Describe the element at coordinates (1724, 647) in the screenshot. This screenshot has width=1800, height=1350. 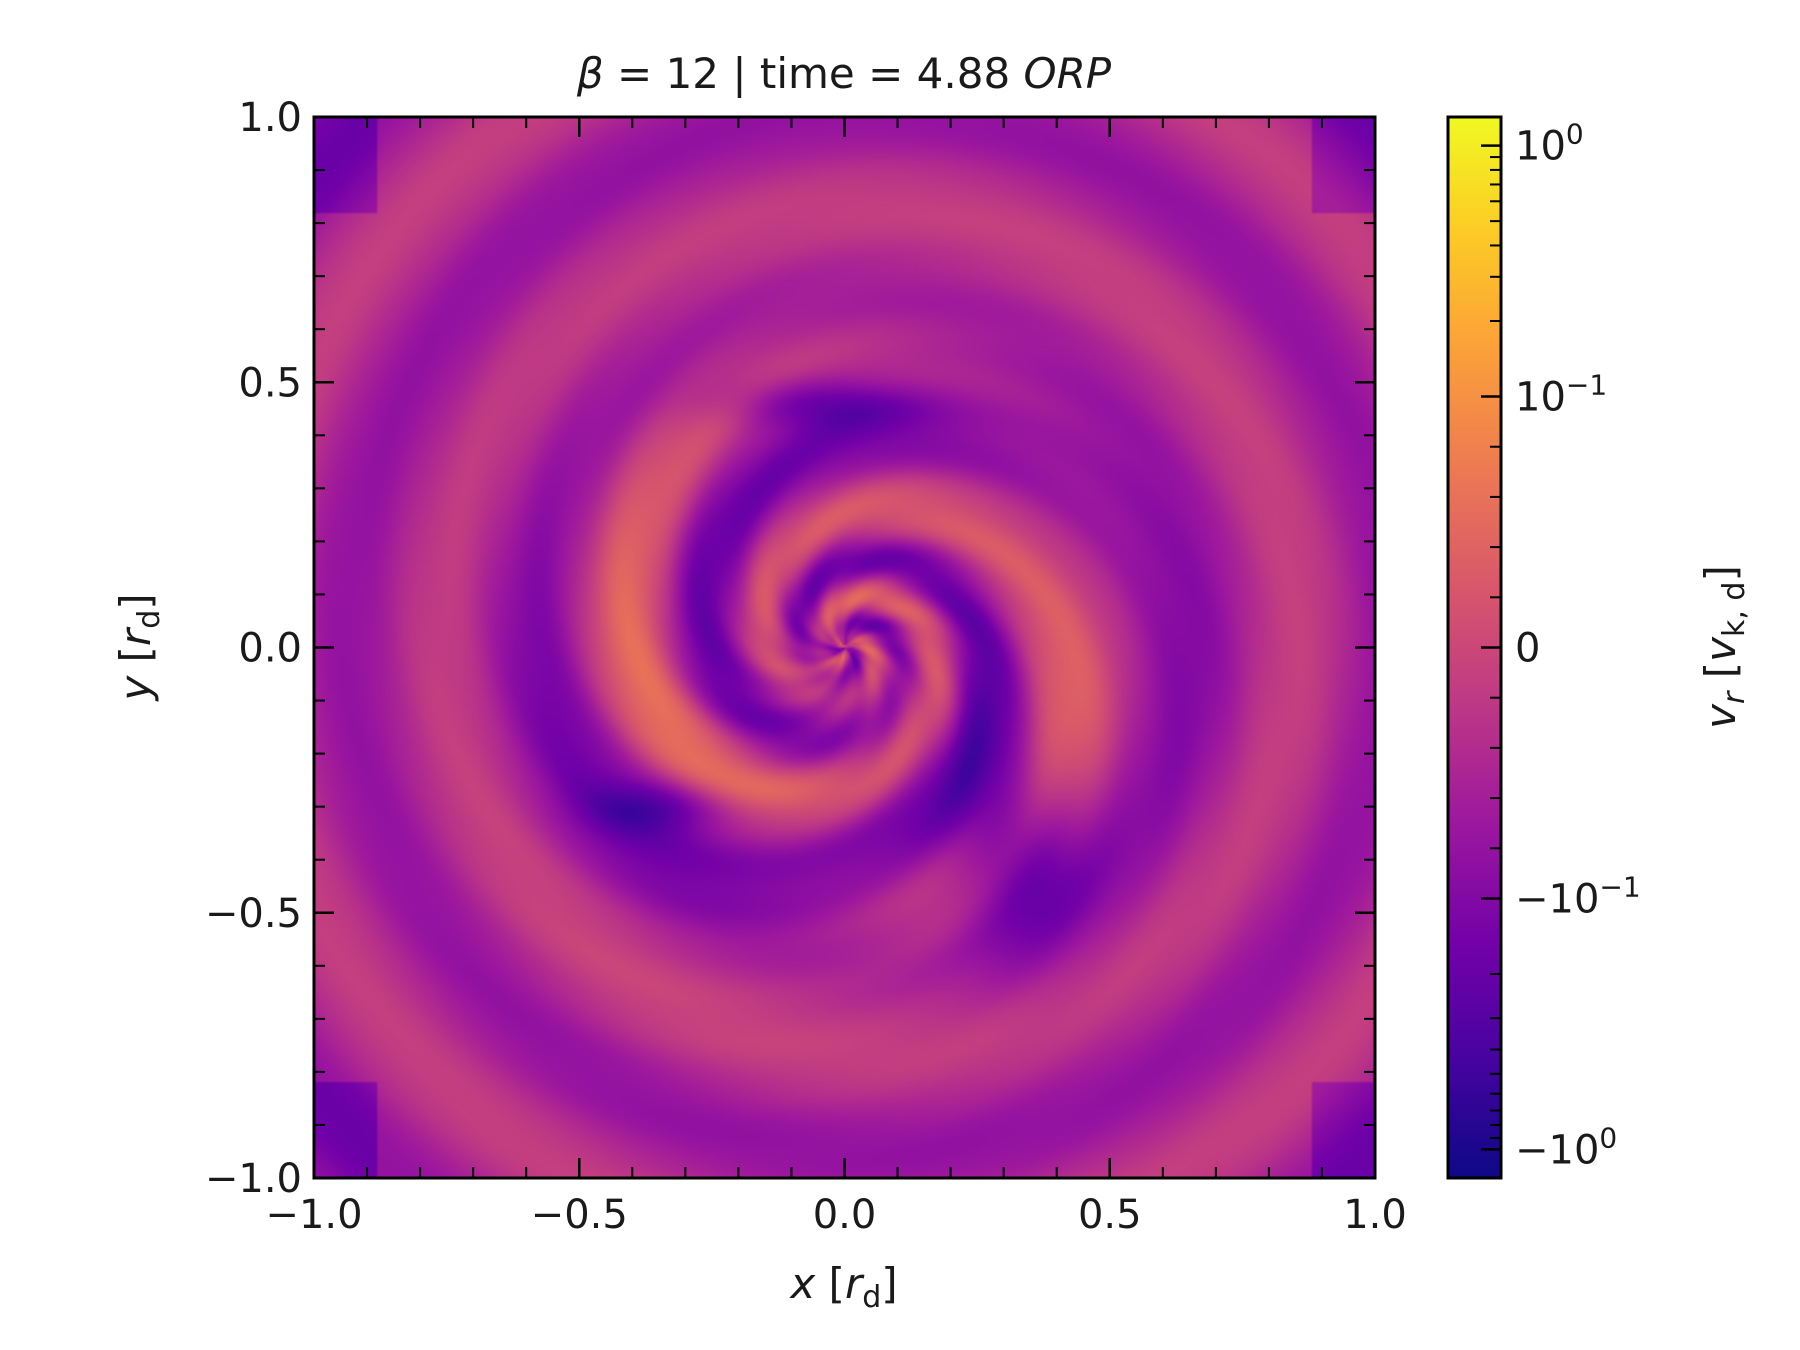
I see `colorbar-label: vr [vk, d]` at that location.